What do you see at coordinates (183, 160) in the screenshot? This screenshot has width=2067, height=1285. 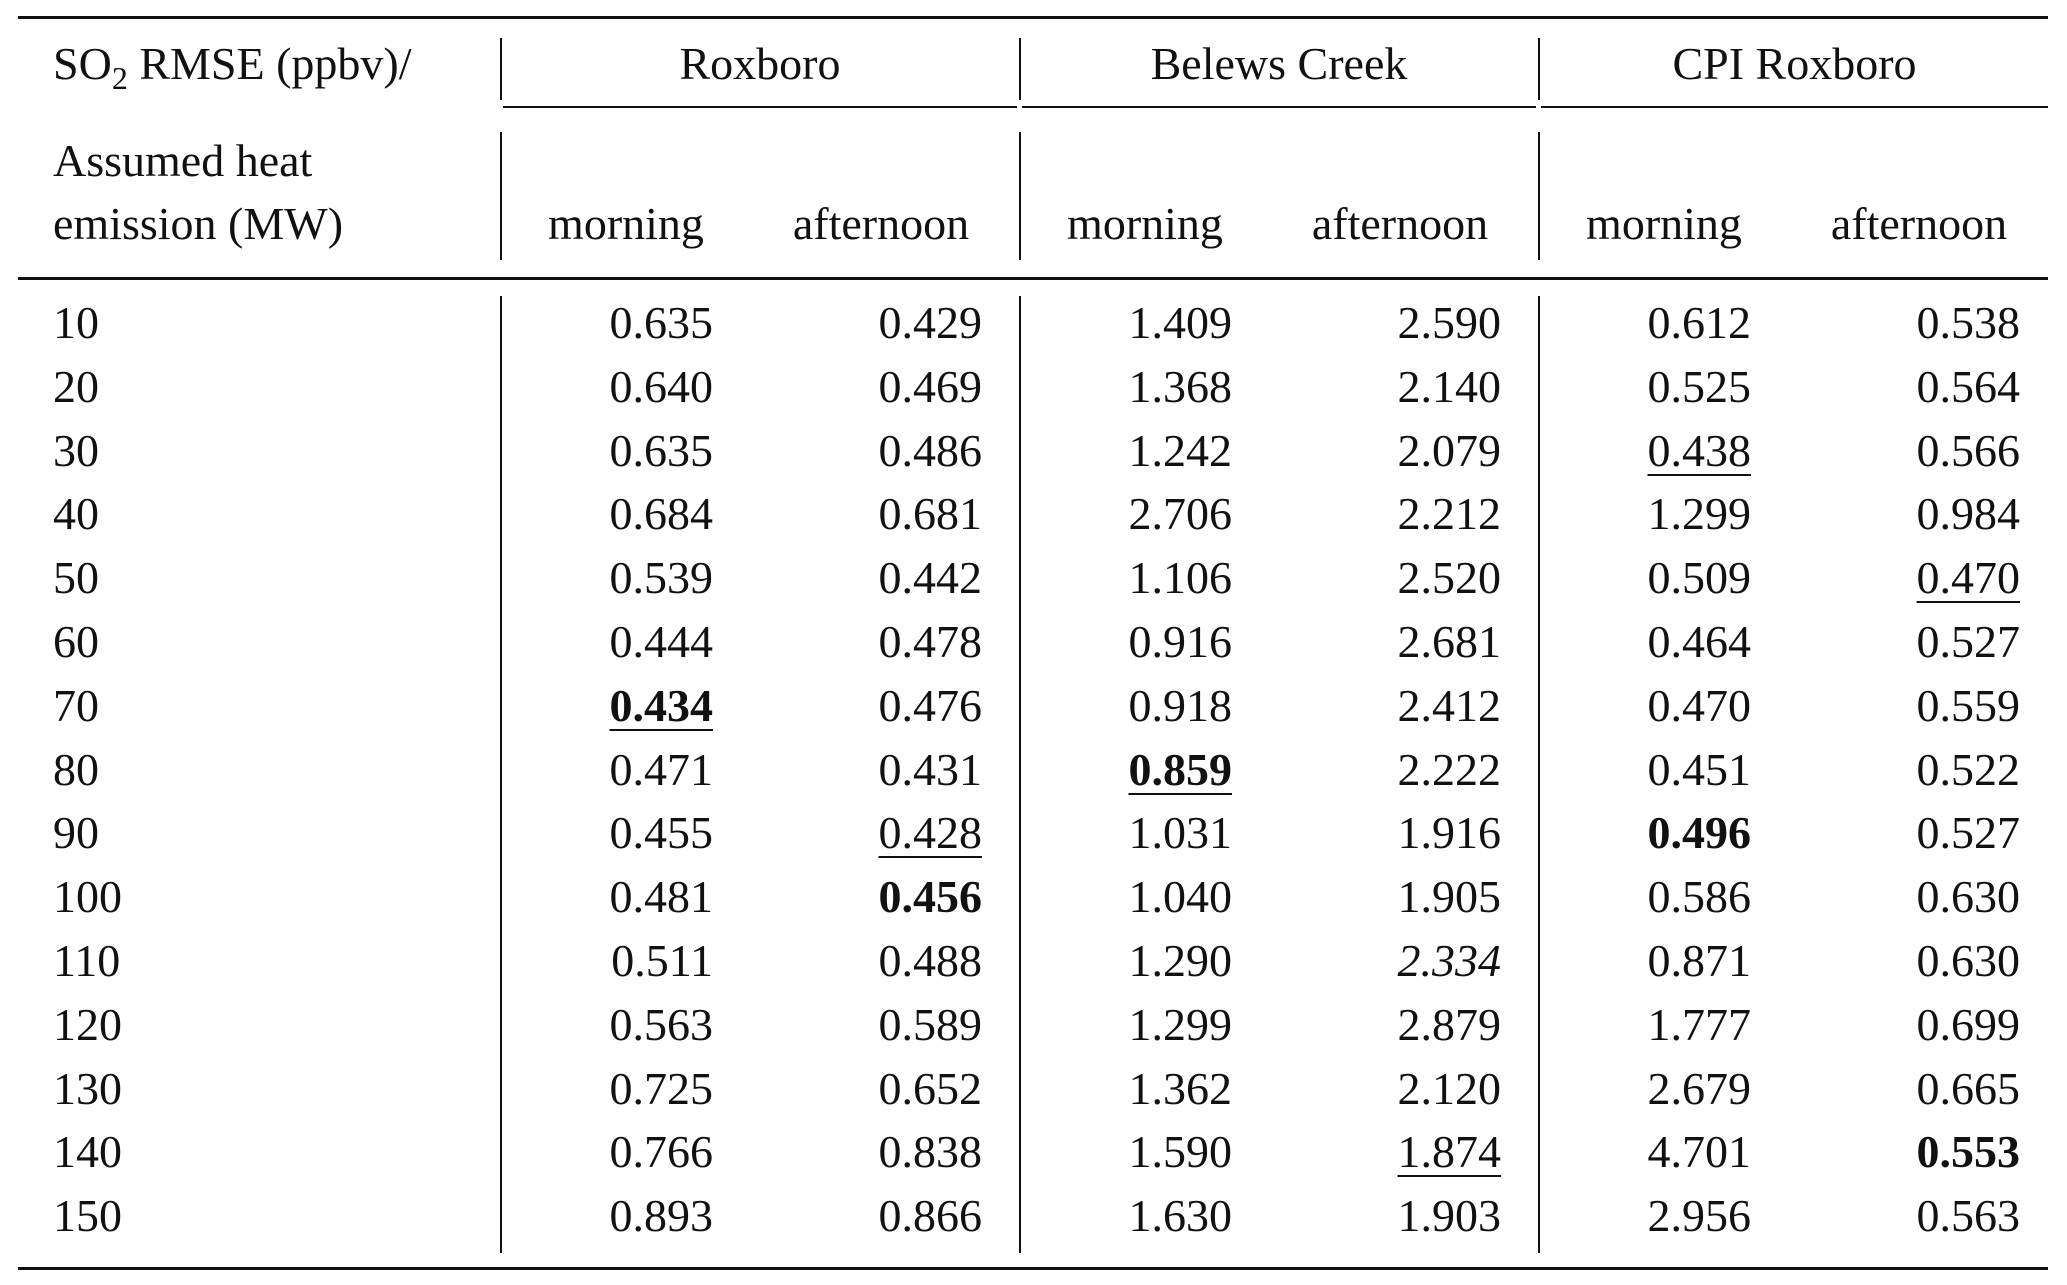 I see `corner-header-line2: Assumed heat` at bounding box center [183, 160].